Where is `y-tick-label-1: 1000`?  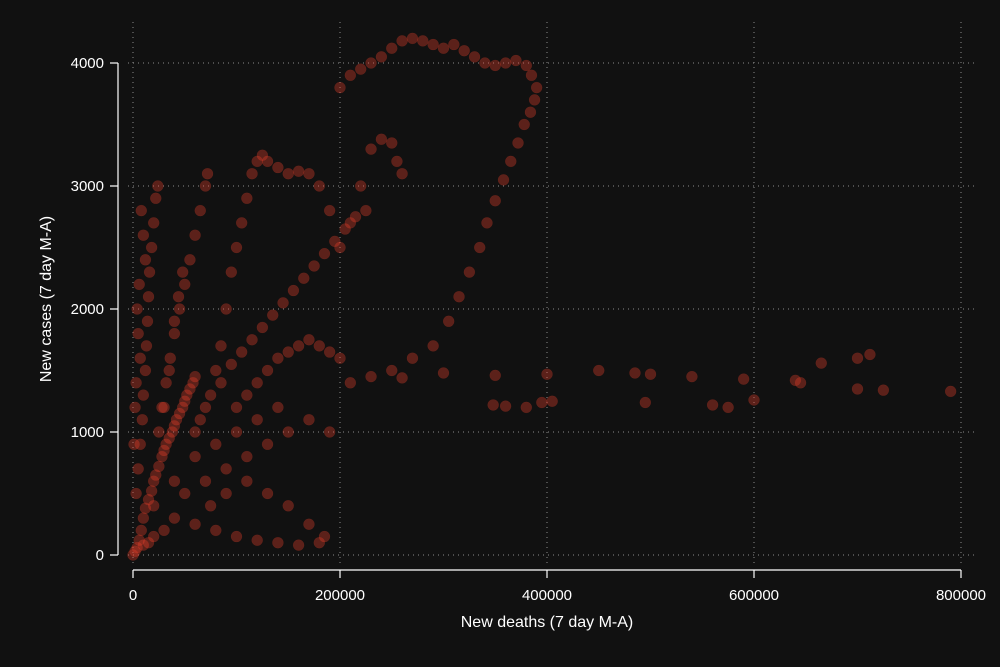 y-tick-label-1: 1000 is located at coordinates (87, 432).